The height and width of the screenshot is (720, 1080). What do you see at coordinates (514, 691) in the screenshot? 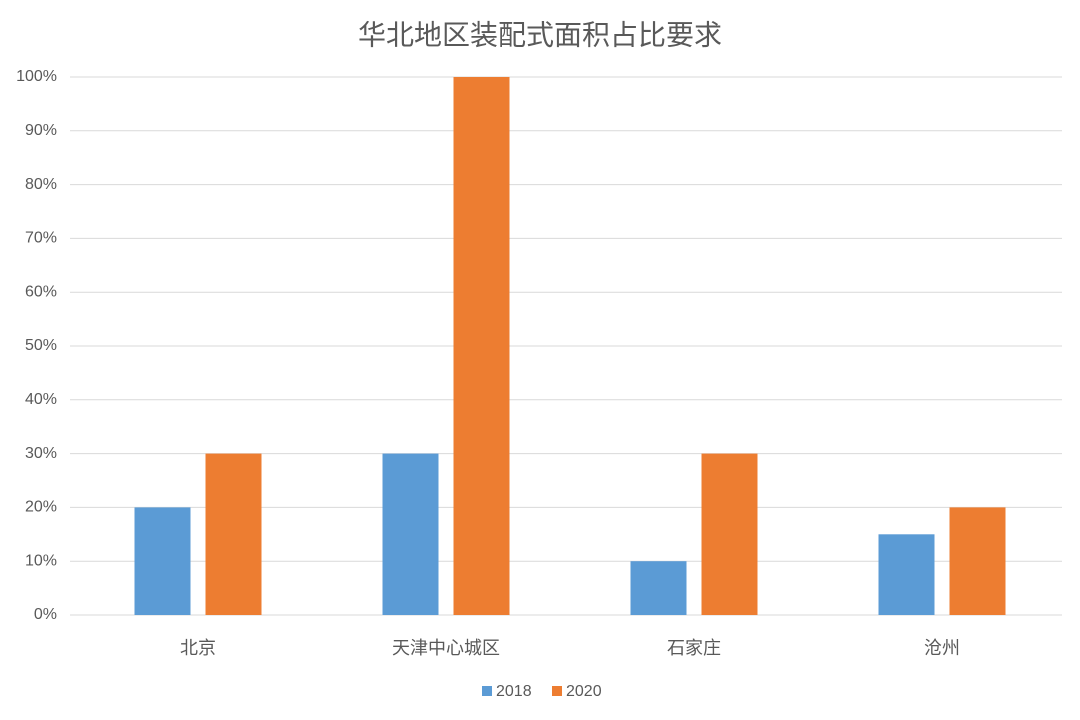
I see `legend-label: 2018` at bounding box center [514, 691].